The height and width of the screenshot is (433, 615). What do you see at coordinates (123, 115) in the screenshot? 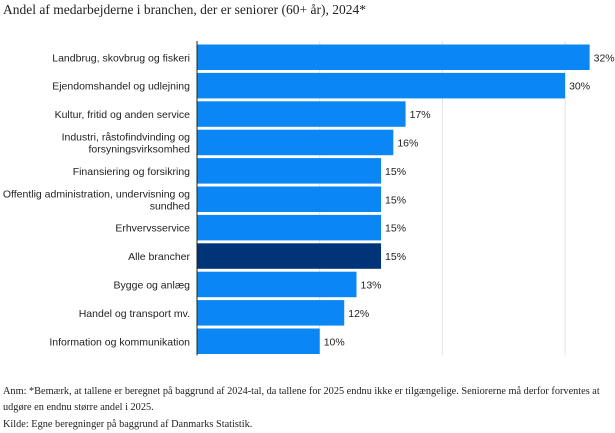
I see `category-label: Kultur, fritid og anden service` at bounding box center [123, 115].